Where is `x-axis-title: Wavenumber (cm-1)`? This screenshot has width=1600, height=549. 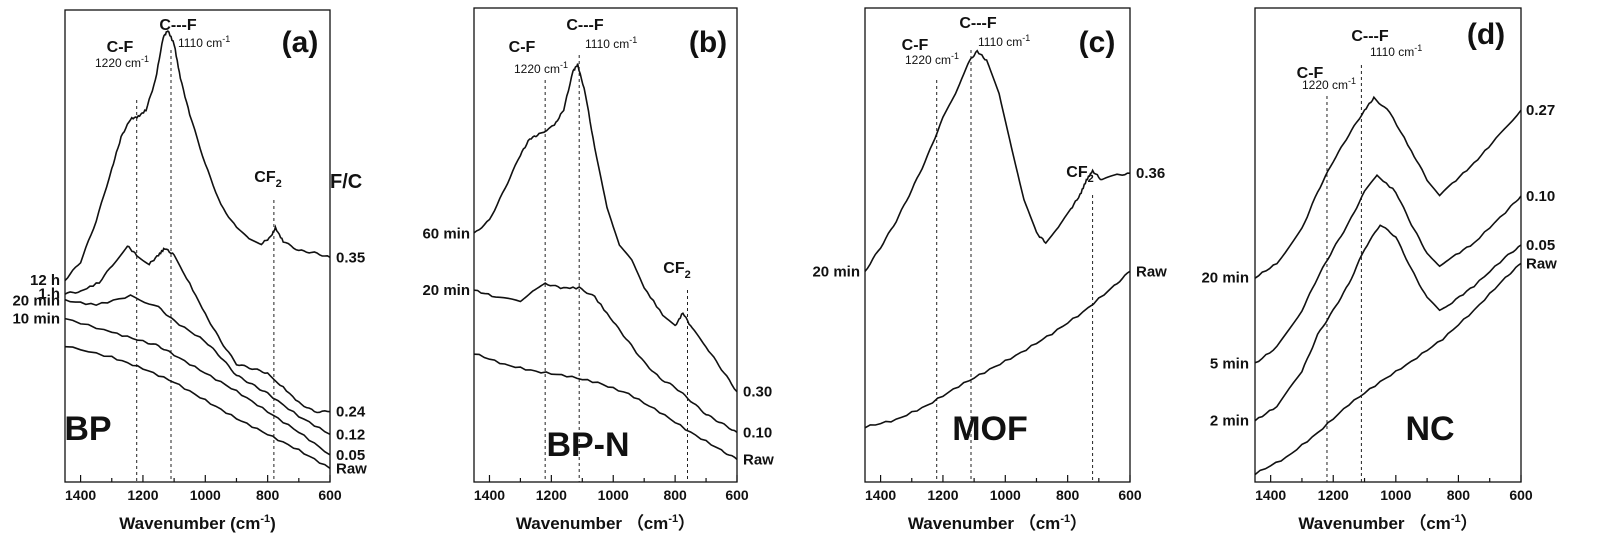
x-axis-title: Wavenumber (cm-1) is located at coordinates (197, 523).